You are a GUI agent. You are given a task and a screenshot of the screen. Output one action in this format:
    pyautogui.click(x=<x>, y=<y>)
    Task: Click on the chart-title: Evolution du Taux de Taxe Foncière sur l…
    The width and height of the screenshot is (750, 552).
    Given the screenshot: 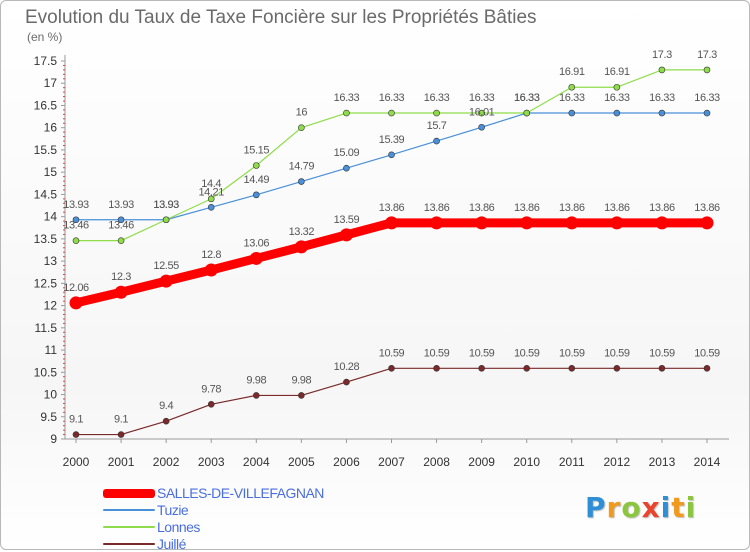 What is the action you would take?
    pyautogui.click(x=281, y=17)
    